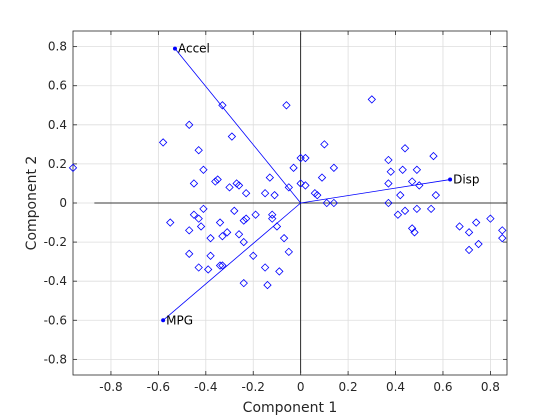 The image size is (560, 420). Describe the element at coordinates (179, 320) in the screenshot. I see `vector-label-mpg: MPG` at that location.